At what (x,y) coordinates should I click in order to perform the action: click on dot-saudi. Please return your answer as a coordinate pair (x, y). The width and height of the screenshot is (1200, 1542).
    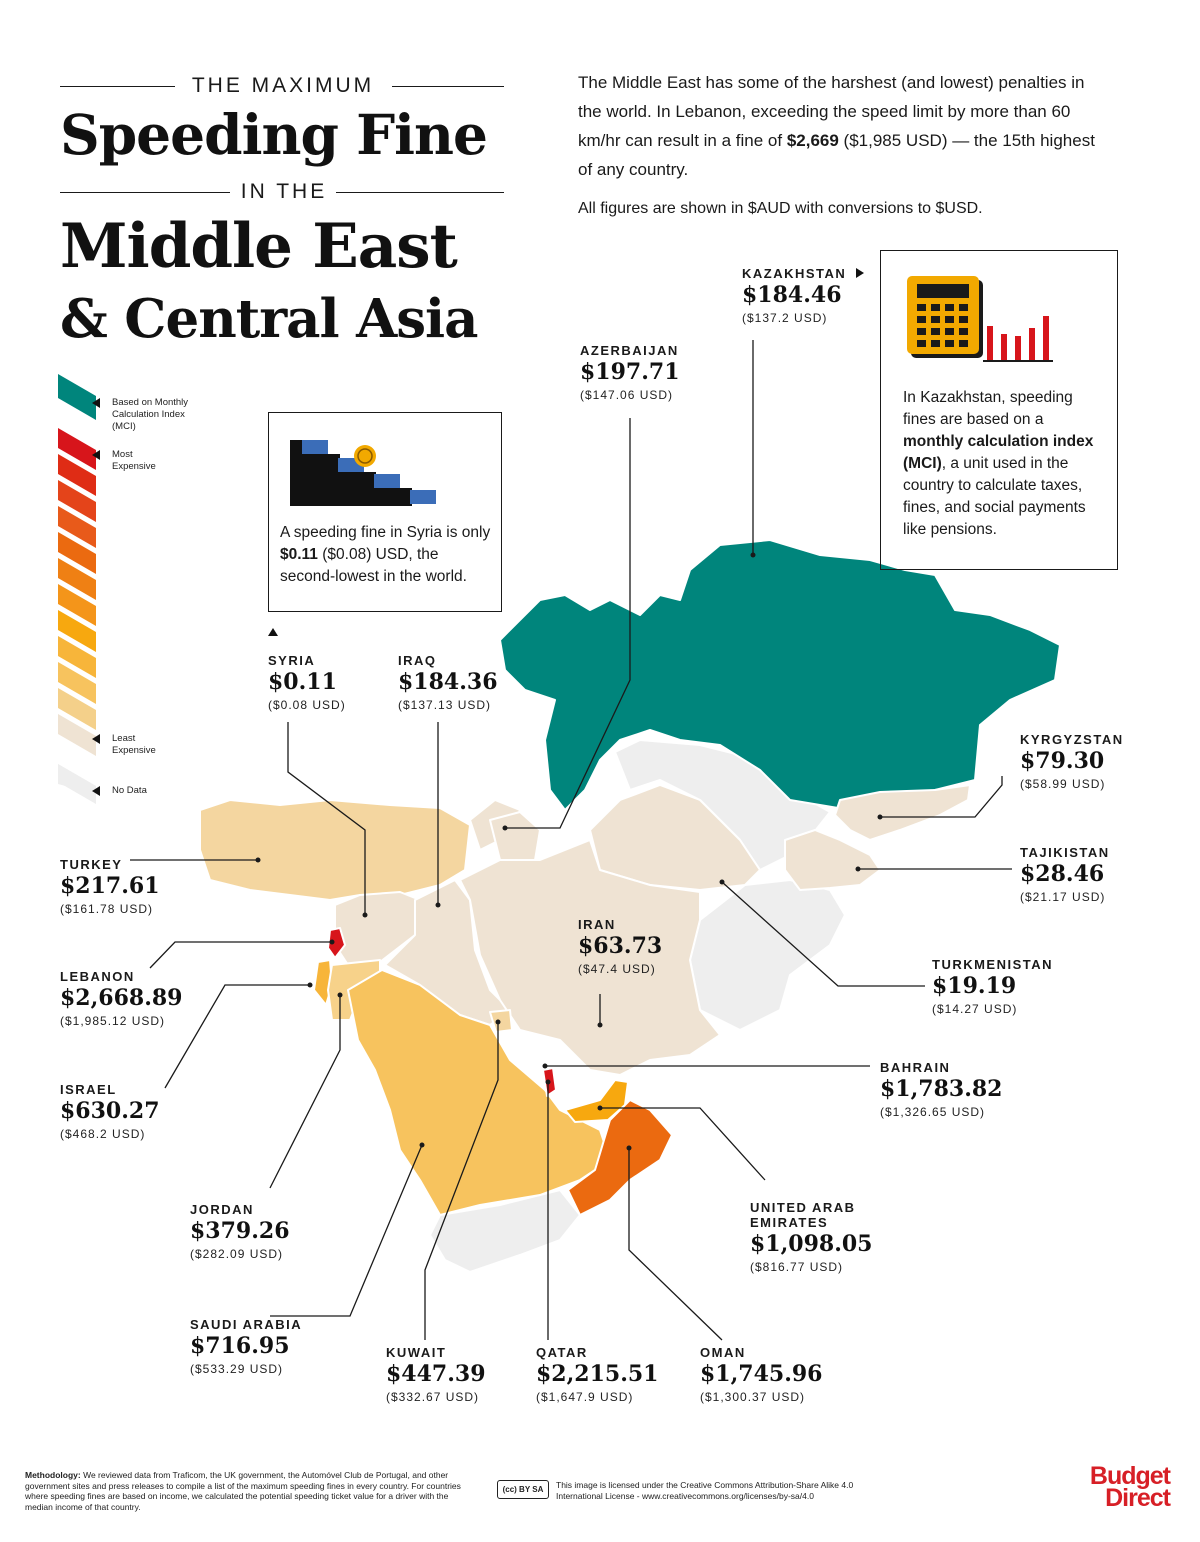
    Looking at the image, I should click on (422, 1145).